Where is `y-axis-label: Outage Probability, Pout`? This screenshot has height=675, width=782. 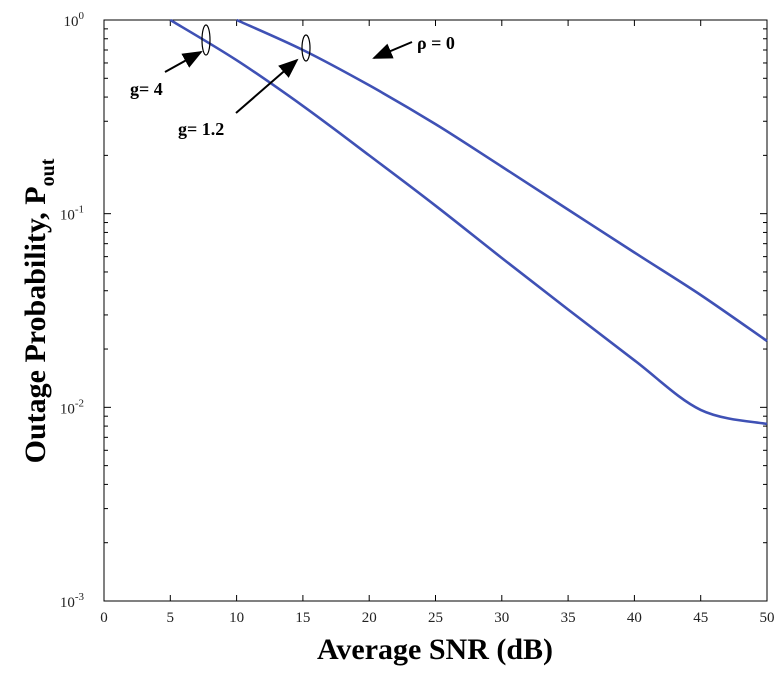
y-axis-label: Outage Probability, Pout is located at coordinates (39, 310).